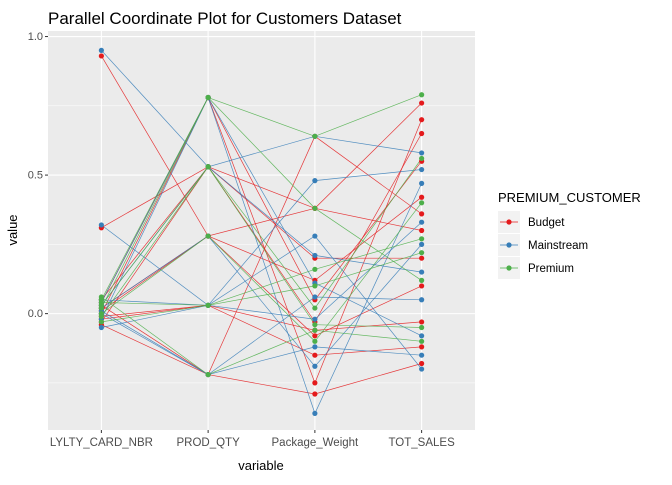  I want to click on legend-label-budget: Budget, so click(546, 223).